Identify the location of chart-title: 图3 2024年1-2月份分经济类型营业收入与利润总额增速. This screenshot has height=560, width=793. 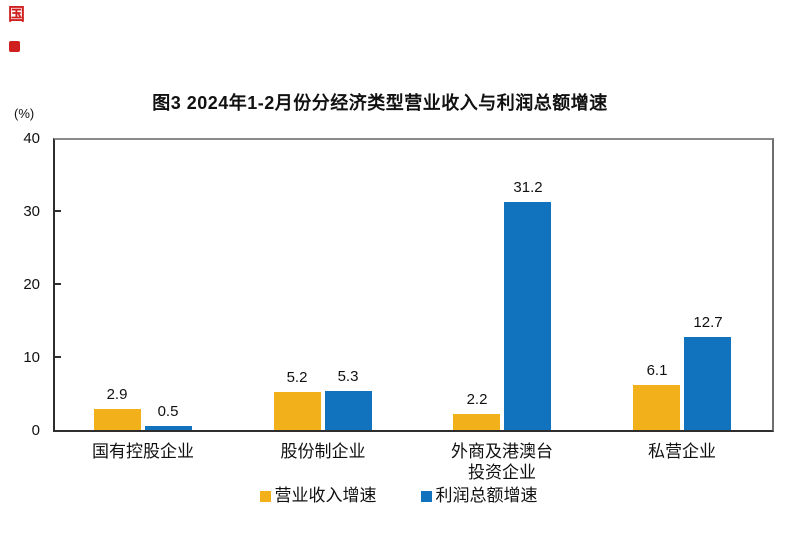
(380, 103).